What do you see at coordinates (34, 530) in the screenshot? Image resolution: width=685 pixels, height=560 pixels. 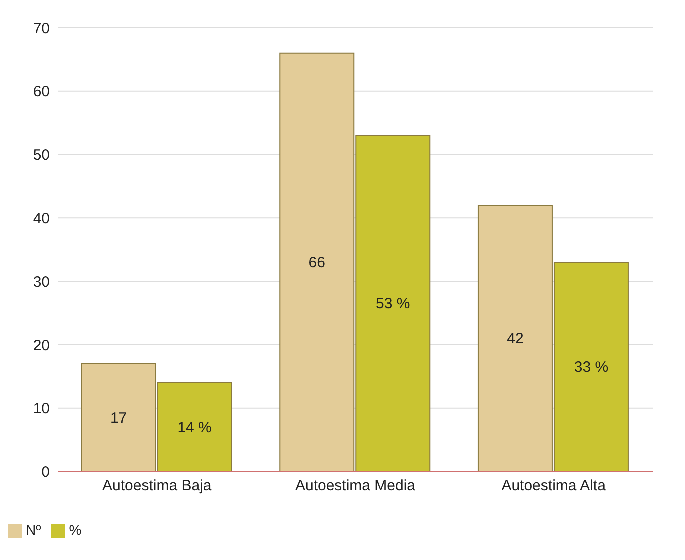 I see `legend-label: Nº` at bounding box center [34, 530].